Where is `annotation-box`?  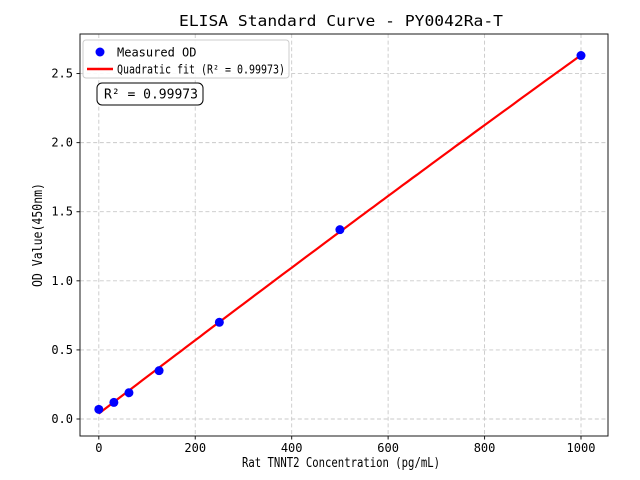 annotation-box is located at coordinates (150, 94).